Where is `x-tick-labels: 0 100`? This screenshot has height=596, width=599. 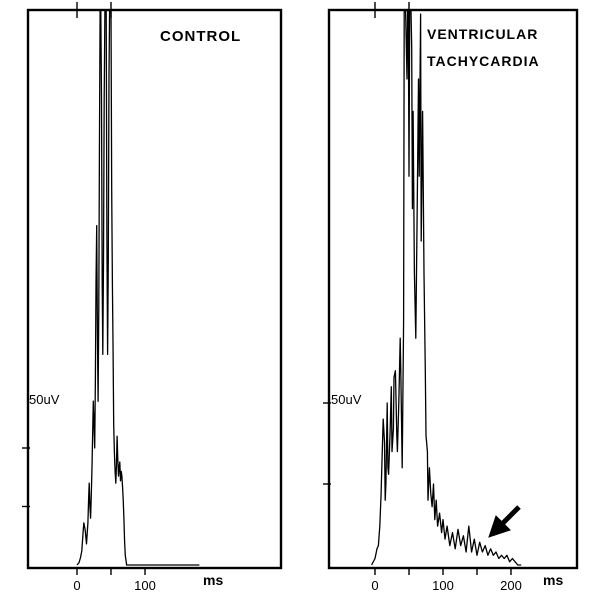
x-tick-labels: 0 100 is located at coordinates (114, 585).